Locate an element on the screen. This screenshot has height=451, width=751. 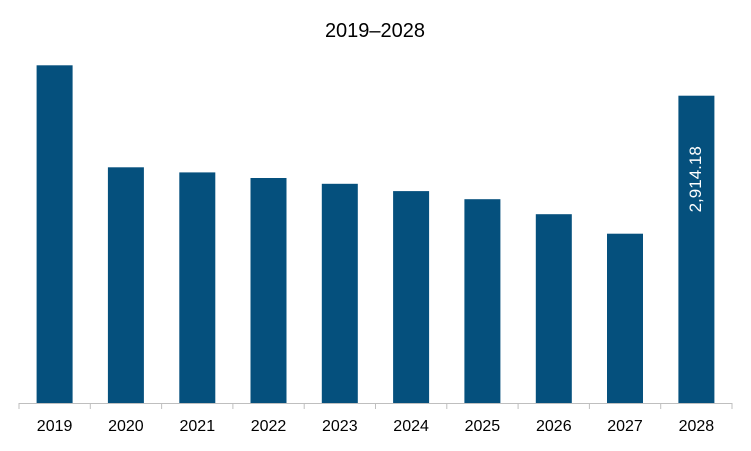
x-tick-label-2026: 2026 is located at coordinates (554, 426).